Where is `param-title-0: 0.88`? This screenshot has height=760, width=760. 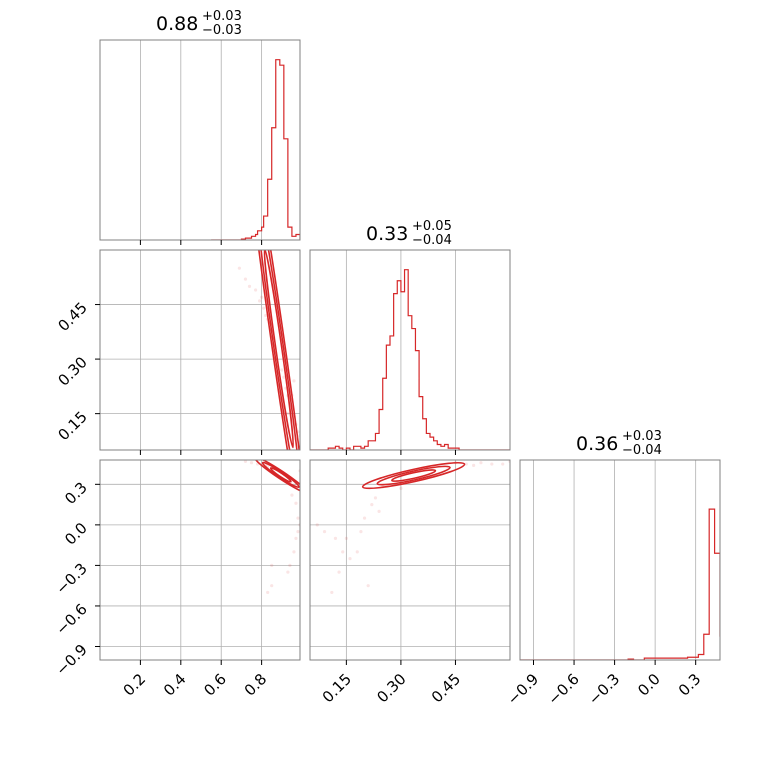
param-title-0: 0.88 is located at coordinates (177, 24).